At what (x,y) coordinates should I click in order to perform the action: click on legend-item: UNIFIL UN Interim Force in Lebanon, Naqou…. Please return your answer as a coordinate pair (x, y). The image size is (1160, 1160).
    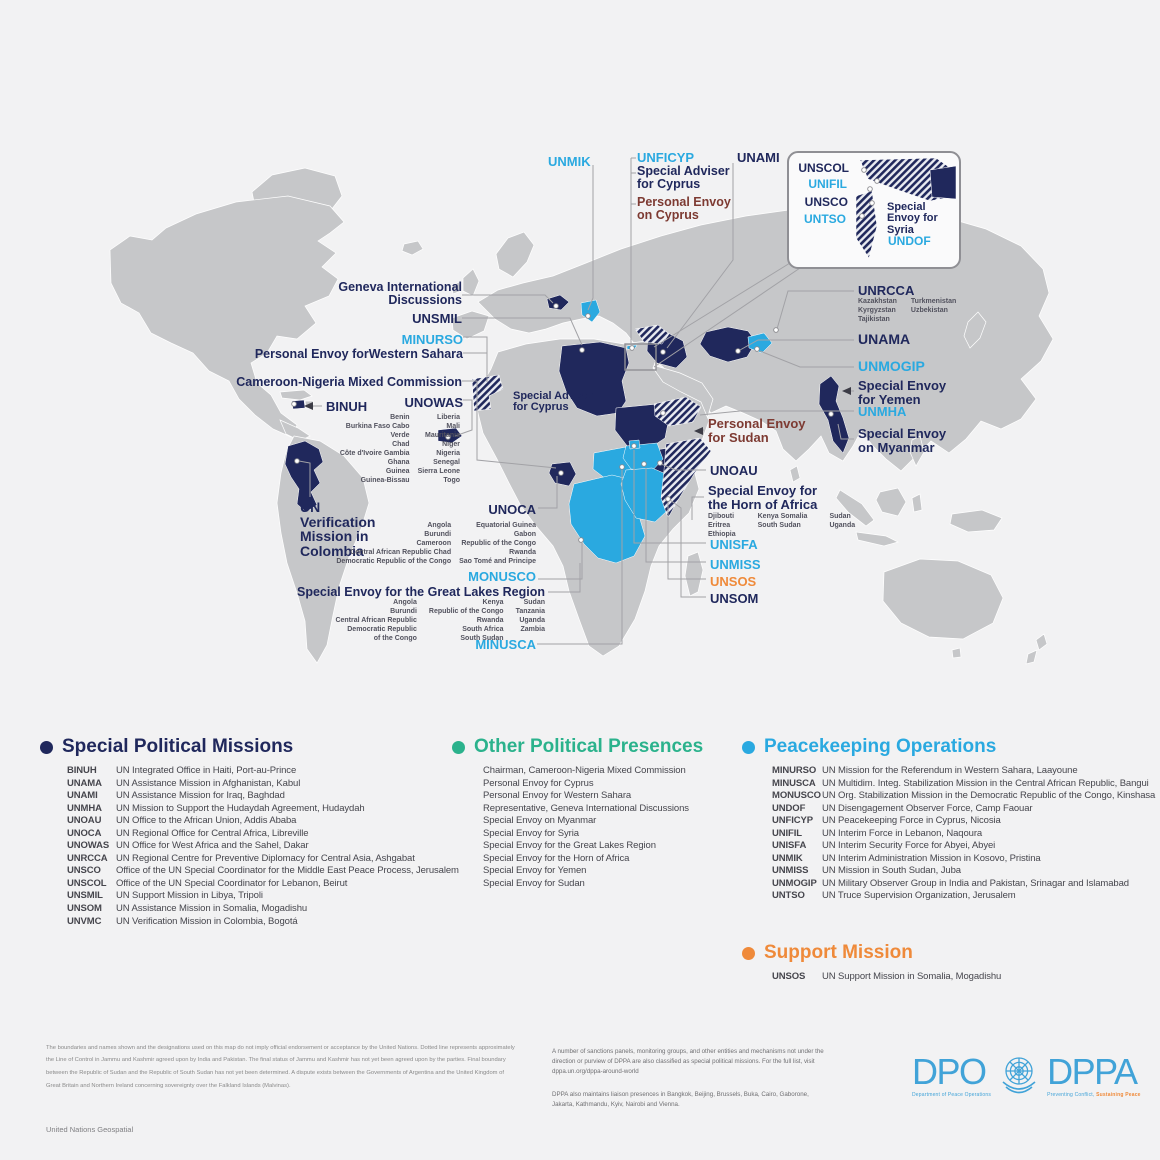
    Looking at the image, I should click on (877, 833).